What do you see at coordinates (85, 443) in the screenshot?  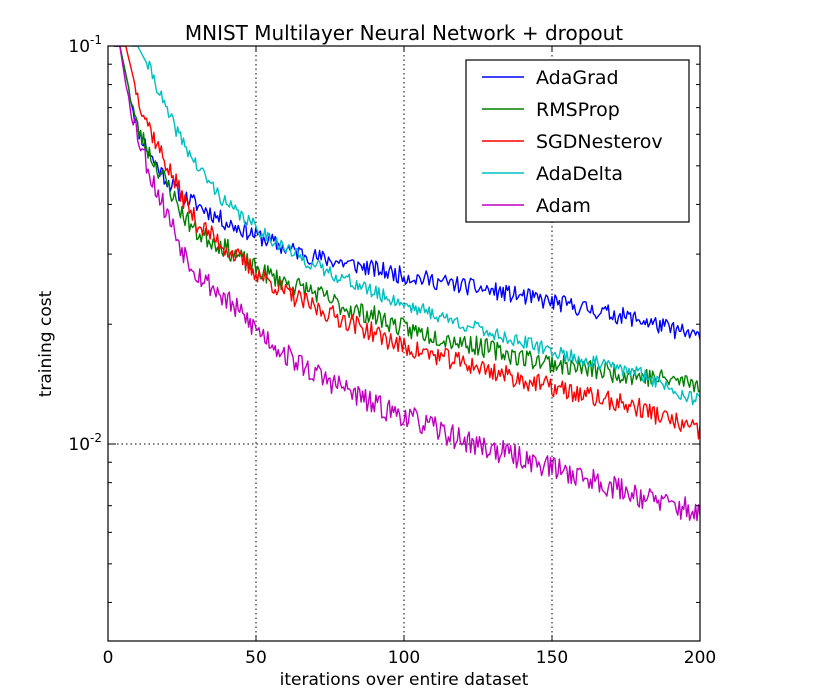 I see `y-tick-label: 10⁻²` at bounding box center [85, 443].